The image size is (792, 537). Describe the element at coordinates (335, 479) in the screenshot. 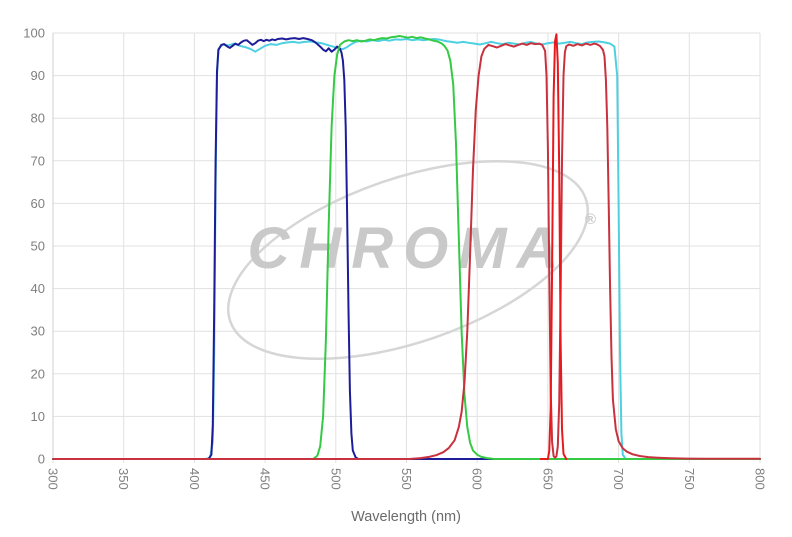

I see `x-tick-label: 500` at that location.